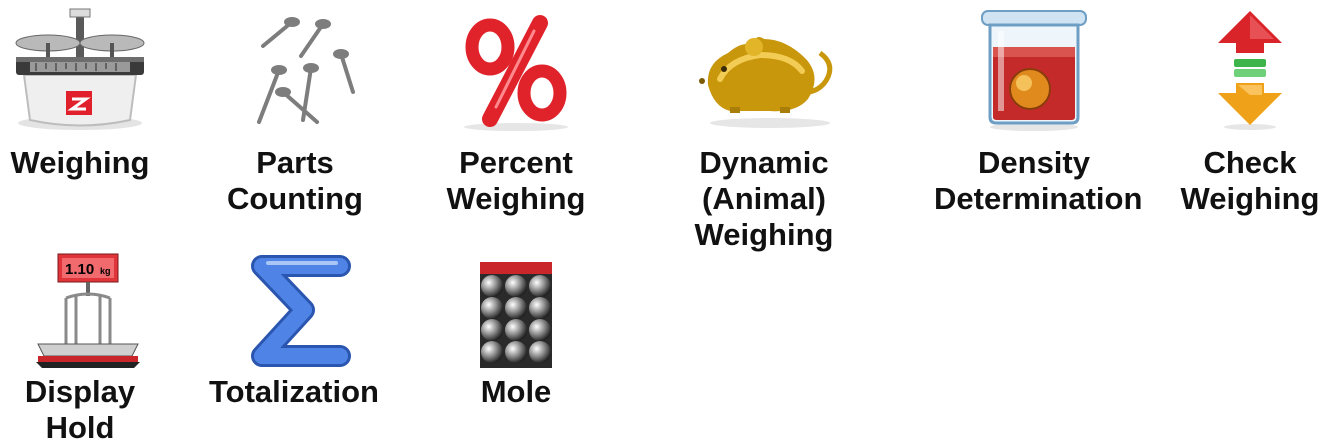 The width and height of the screenshot is (1334, 446). I want to click on nails-icon, so click(306, 70).